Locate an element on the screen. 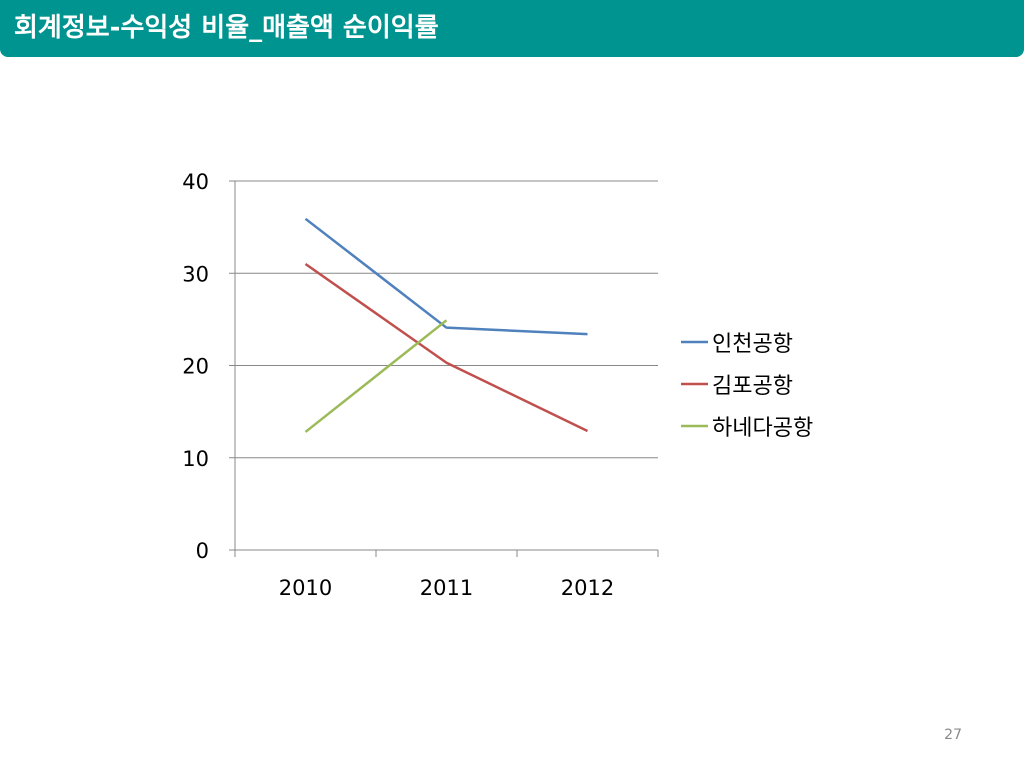  y-tick-label: 40 is located at coordinates (195, 182).